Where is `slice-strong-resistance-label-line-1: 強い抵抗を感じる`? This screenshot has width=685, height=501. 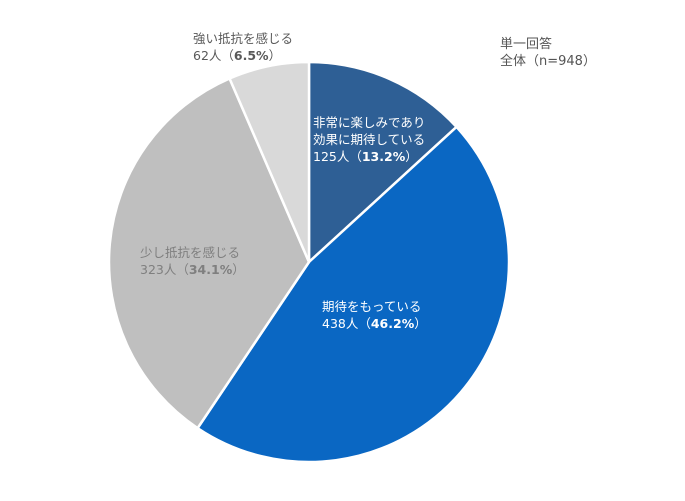 slice-strong-resistance-label-line-1: 強い抵抗を感じる is located at coordinates (243, 38).